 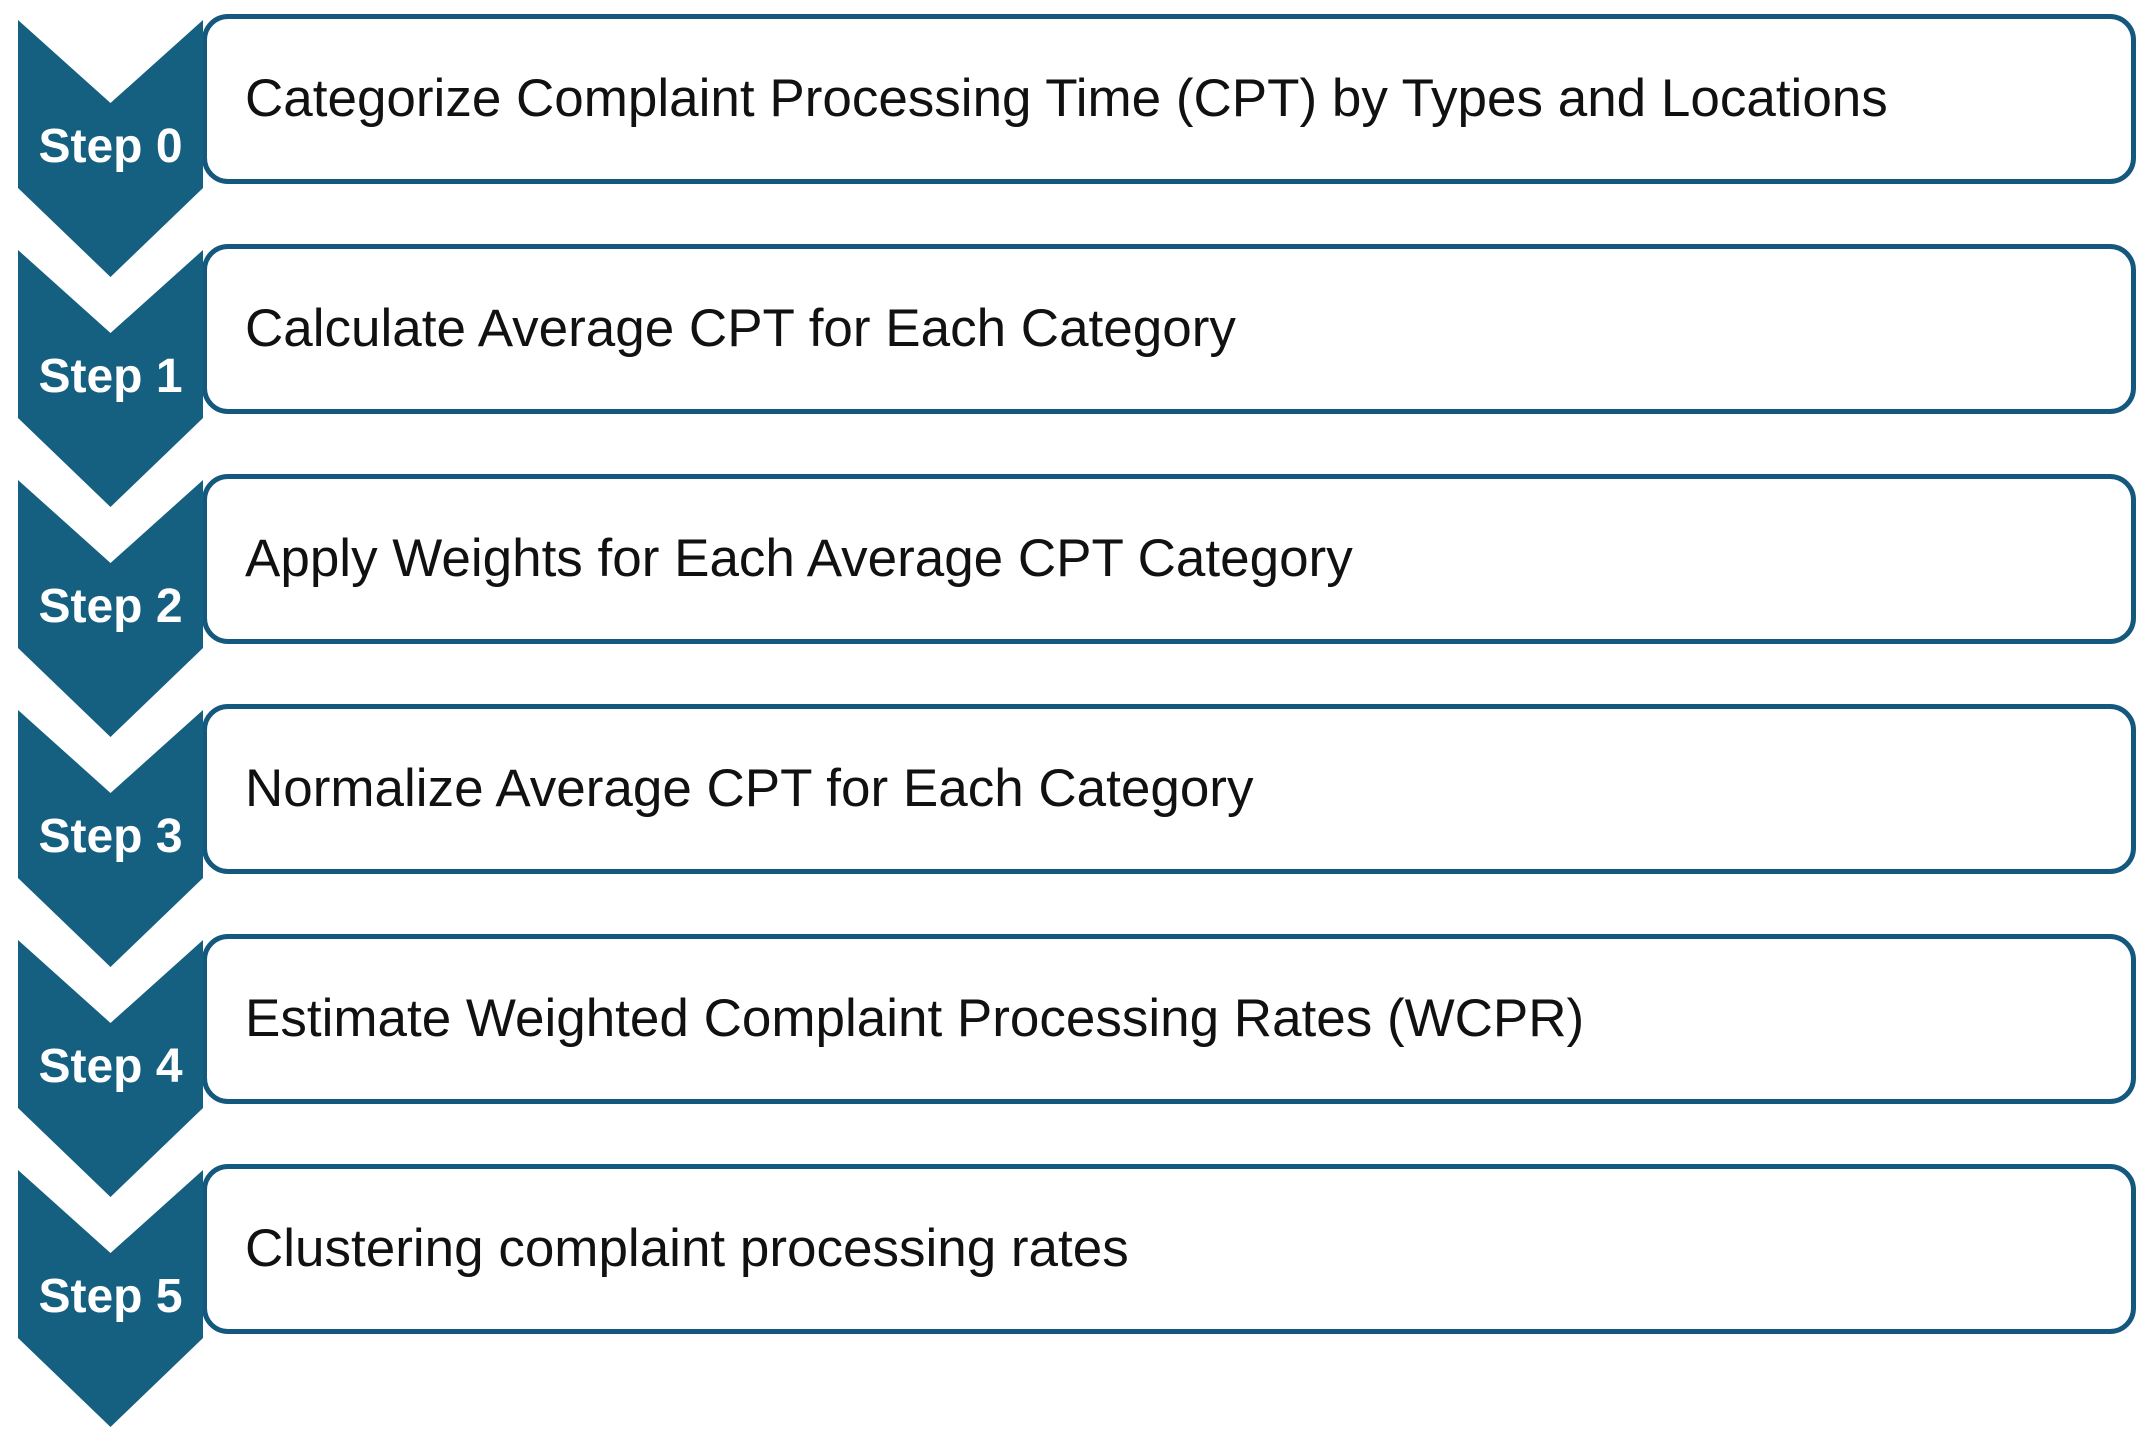 I want to click on step-label: Step 4, so click(x=110, y=1066).